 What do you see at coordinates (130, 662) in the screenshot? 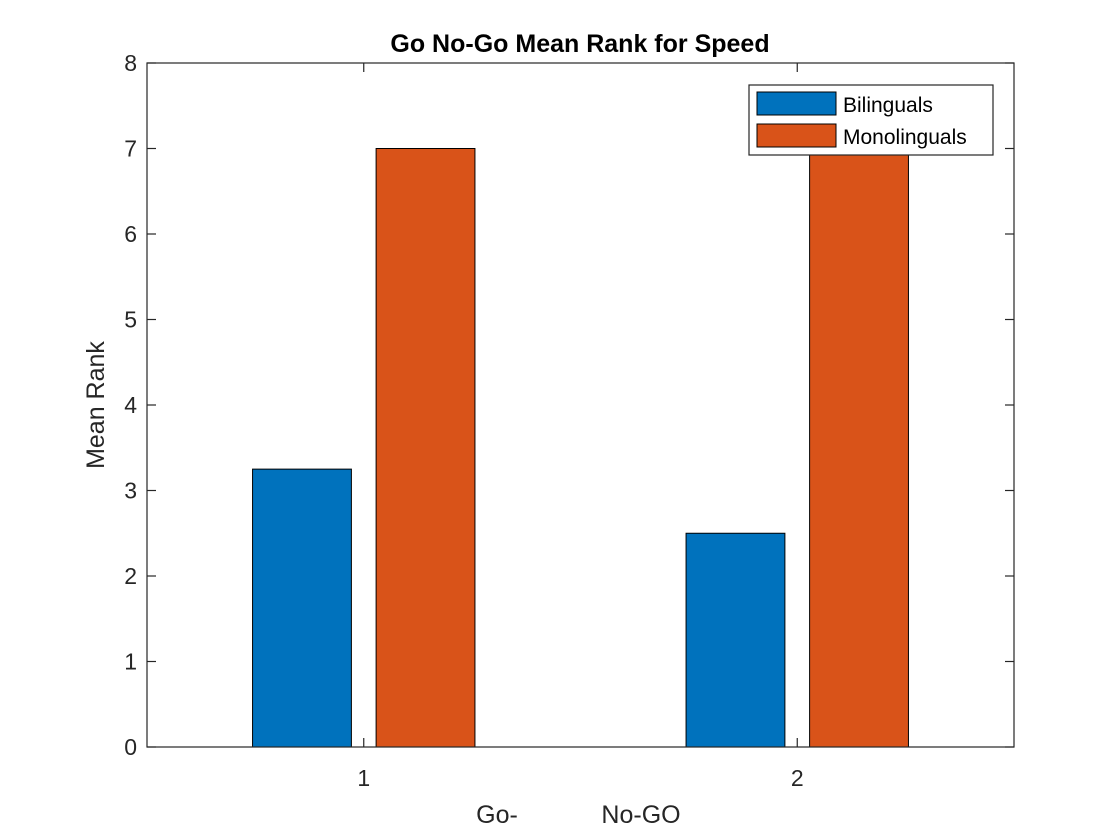
I see `y-tick-label-1: 1` at bounding box center [130, 662].